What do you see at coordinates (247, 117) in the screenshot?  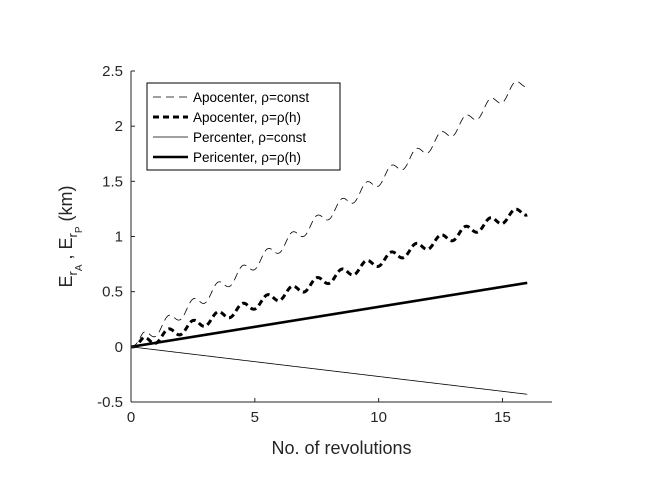 I see `legend-label-apocenter-rho-h: Apocenter, ρ=ρ(h)` at bounding box center [247, 117].